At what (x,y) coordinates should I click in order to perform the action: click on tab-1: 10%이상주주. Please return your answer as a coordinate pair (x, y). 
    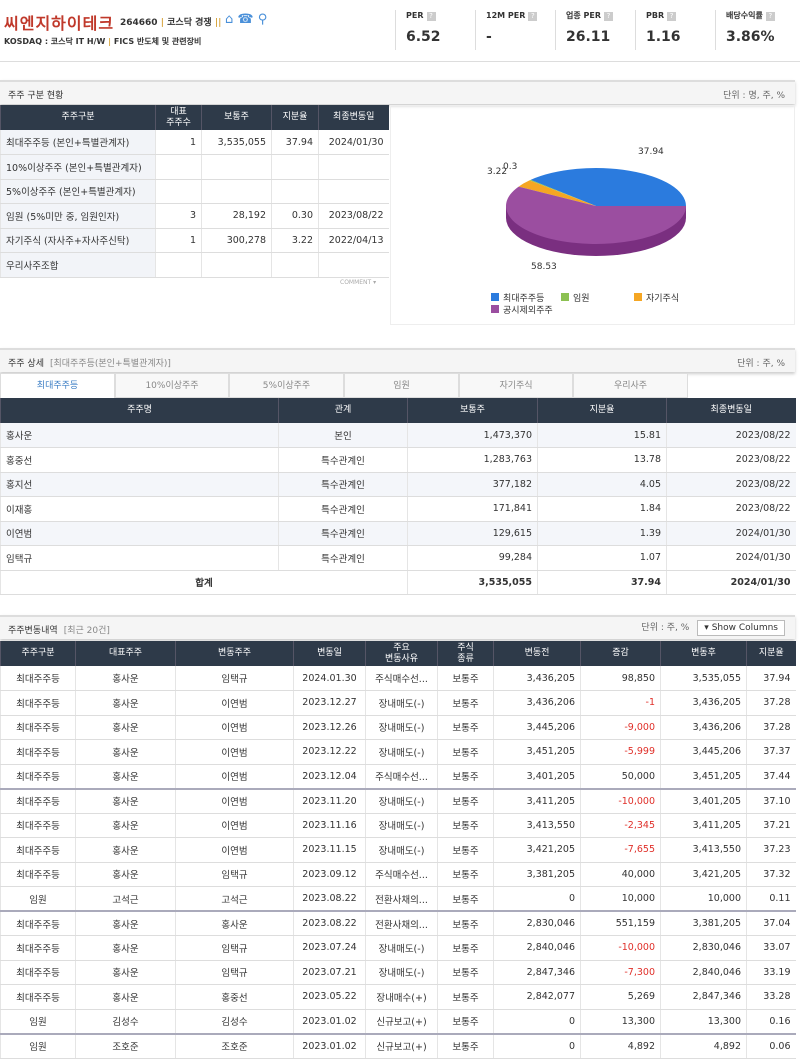
    Looking at the image, I should click on (172, 385).